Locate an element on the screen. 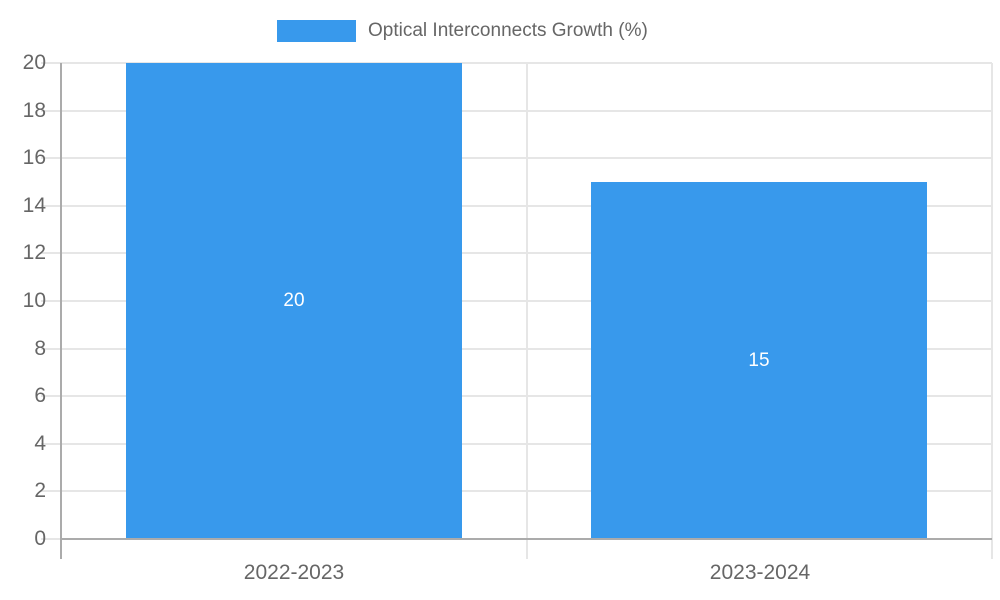 Image resolution: width=1000 pixels, height=600 pixels. y-axis-tick-label: 8 is located at coordinates (40, 348).